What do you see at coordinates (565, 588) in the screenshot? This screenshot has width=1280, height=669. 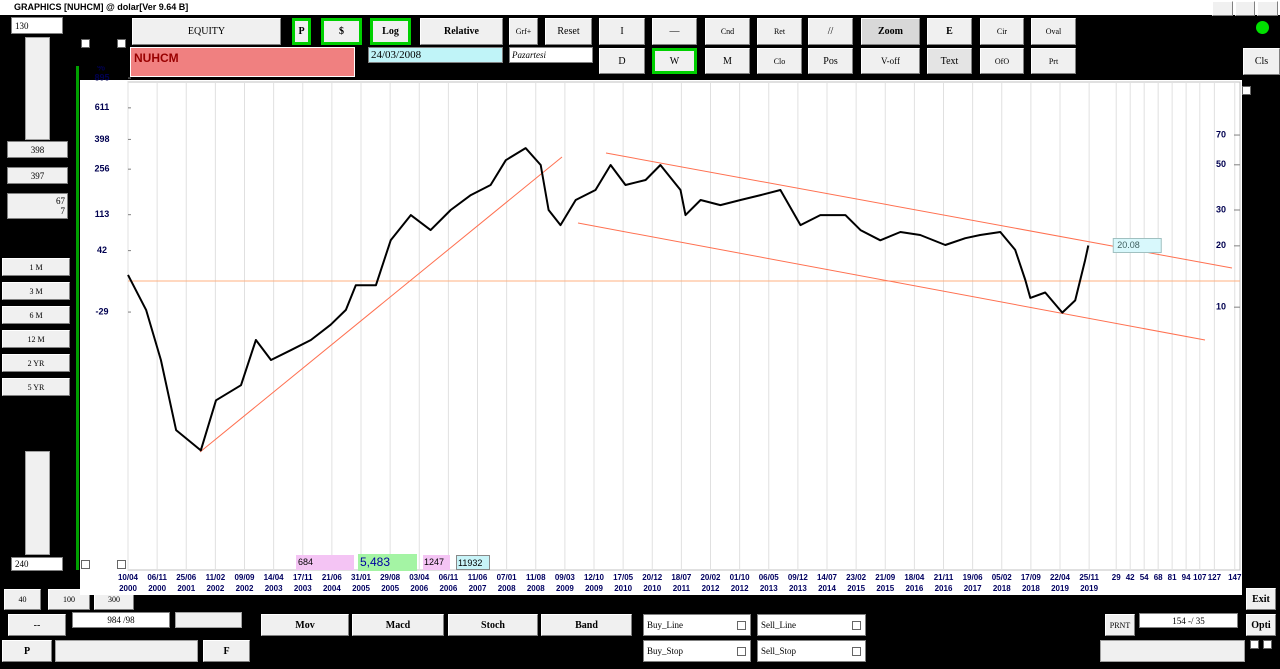 I see `x-tick-label-line: 2009` at bounding box center [565, 588].